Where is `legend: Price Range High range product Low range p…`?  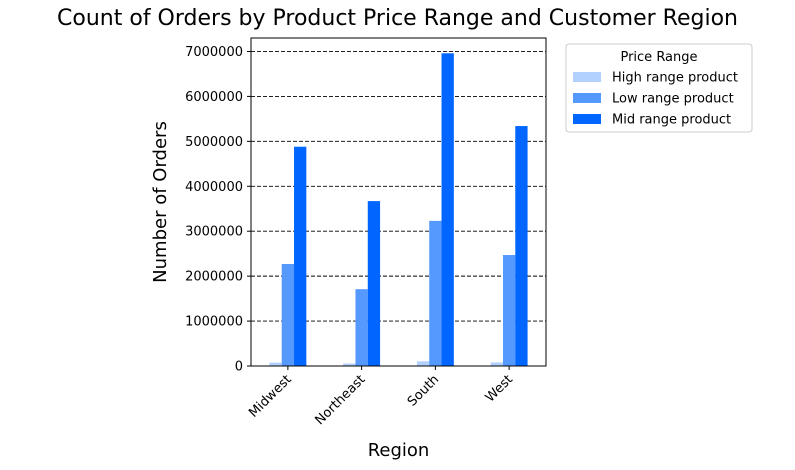
legend: Price Range High range product Low range p… is located at coordinates (659, 88).